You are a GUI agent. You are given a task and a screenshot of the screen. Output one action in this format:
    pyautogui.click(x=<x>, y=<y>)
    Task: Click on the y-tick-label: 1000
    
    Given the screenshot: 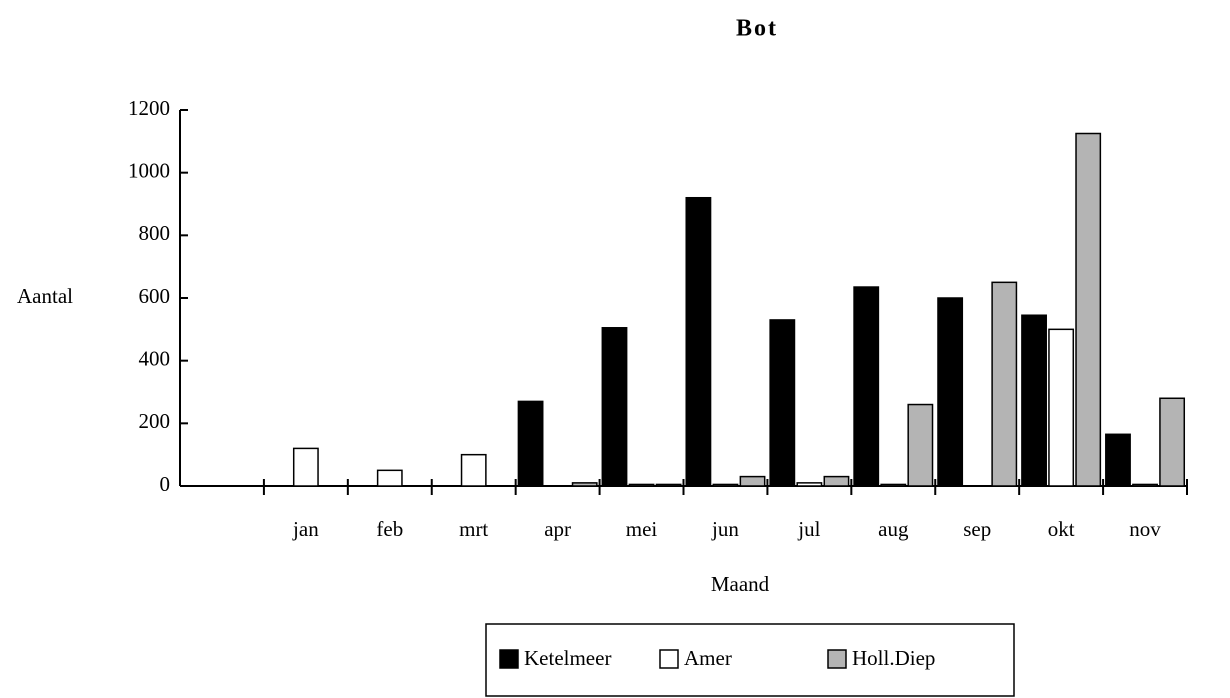 What is the action you would take?
    pyautogui.click(x=149, y=170)
    